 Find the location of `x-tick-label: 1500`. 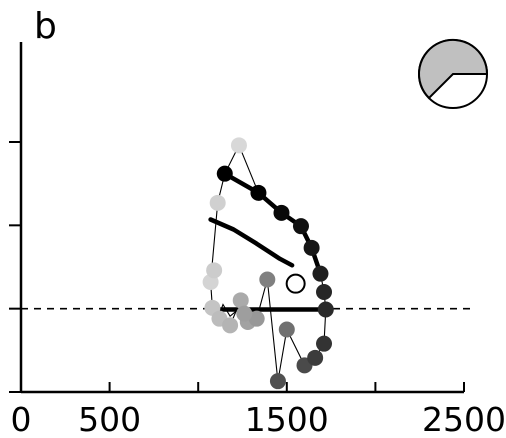

x-tick-label: 1500 is located at coordinates (287, 419).